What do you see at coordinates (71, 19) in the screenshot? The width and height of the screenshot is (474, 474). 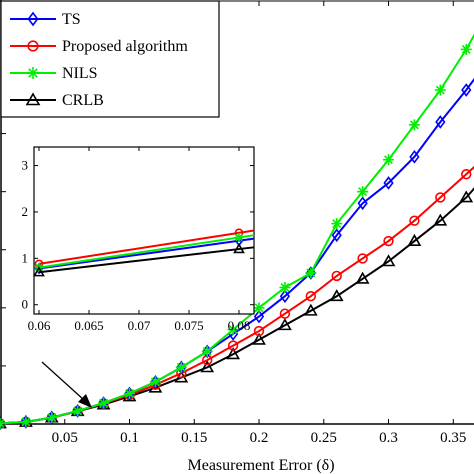 I see `legend-label: TS` at bounding box center [71, 19].